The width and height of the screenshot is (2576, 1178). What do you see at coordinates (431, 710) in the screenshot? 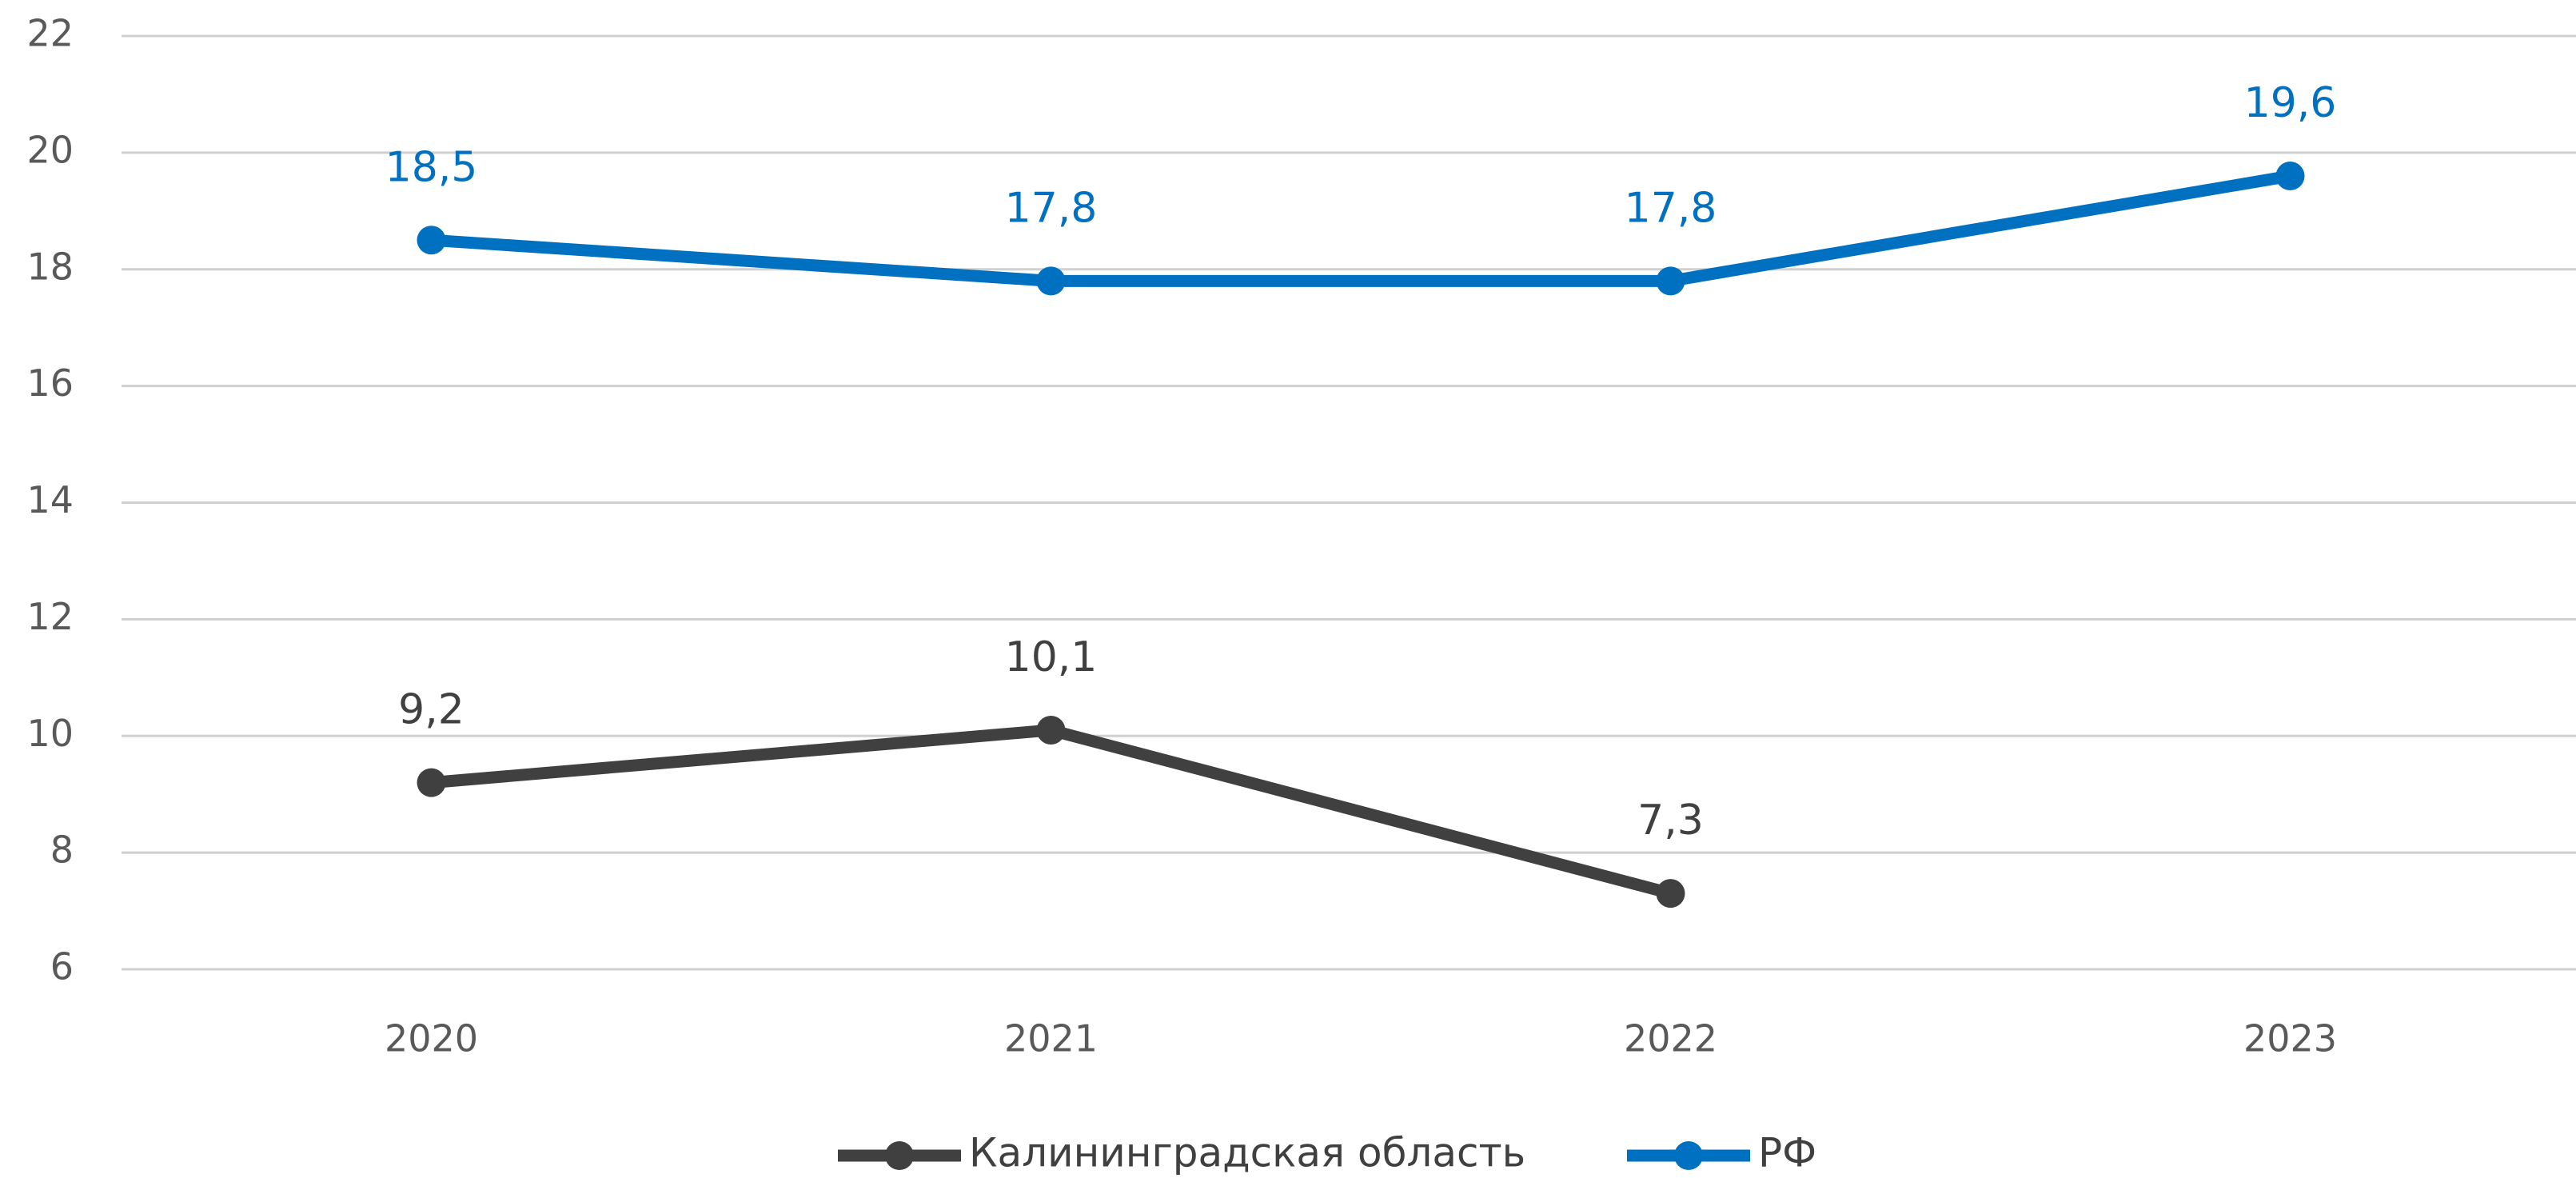
I see `data-label: 9,2` at bounding box center [431, 710].